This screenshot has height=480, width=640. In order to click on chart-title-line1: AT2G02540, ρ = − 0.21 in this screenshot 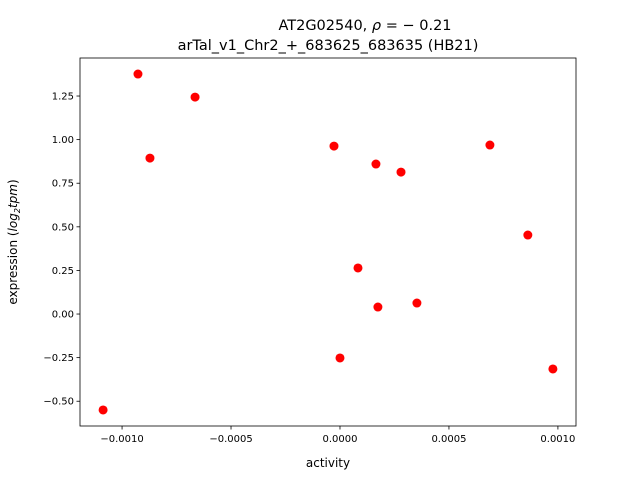, I will do `click(364, 26)`.